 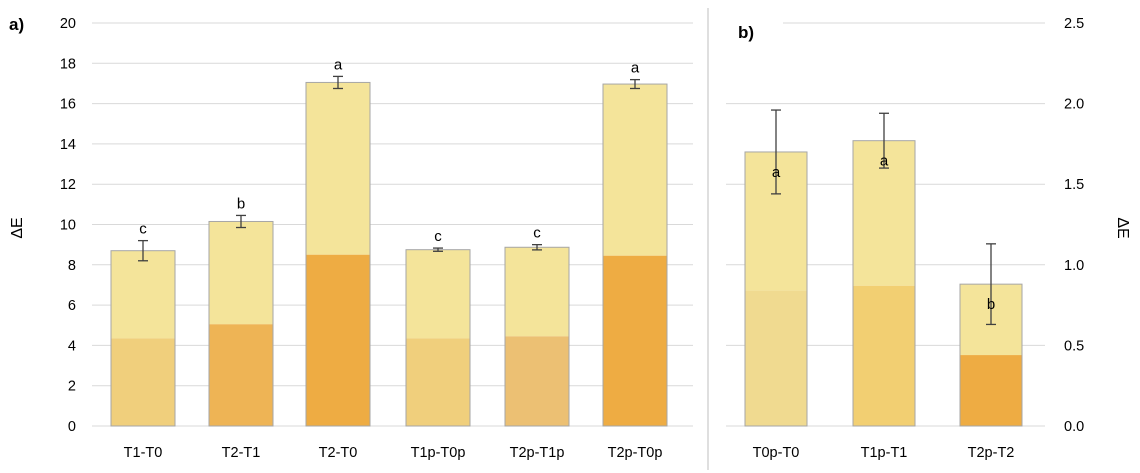 I want to click on a-y-tick-label: 0, so click(x=72, y=427).